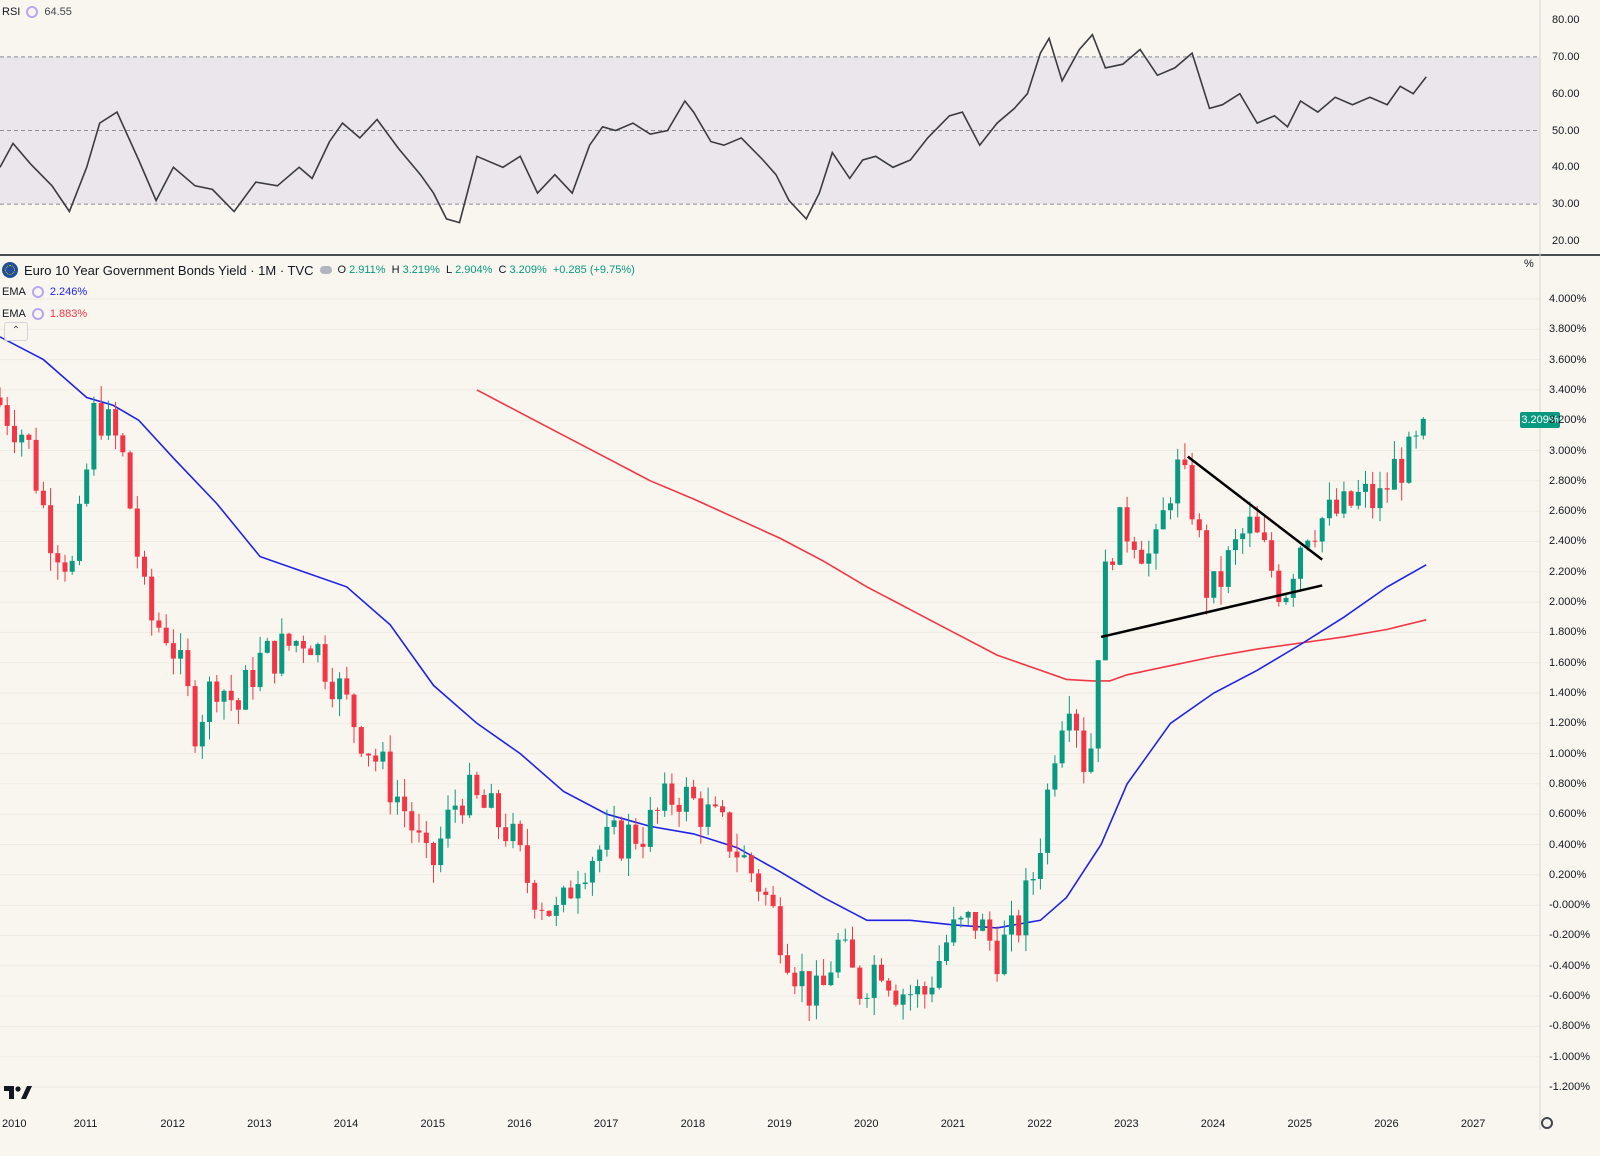  I want to click on time-tick-label: 2014, so click(346, 1124).